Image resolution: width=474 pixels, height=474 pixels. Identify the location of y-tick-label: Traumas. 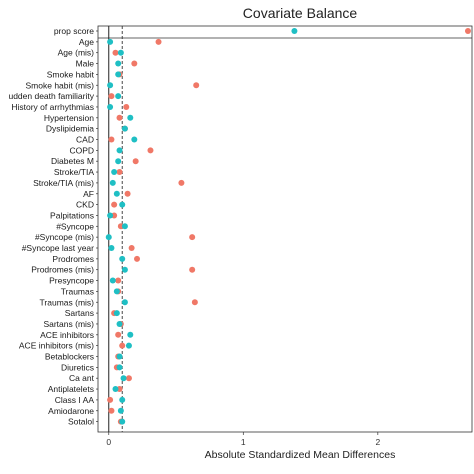
(77, 291).